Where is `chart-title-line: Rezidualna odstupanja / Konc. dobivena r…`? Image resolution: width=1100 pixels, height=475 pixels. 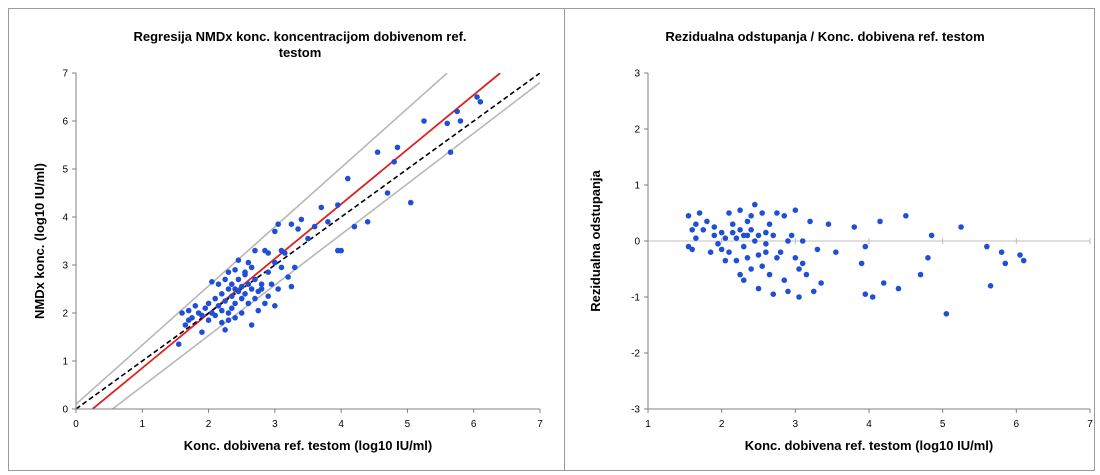 chart-title-line: Rezidualna odstupanja / Konc. dobivena r… is located at coordinates (824, 36).